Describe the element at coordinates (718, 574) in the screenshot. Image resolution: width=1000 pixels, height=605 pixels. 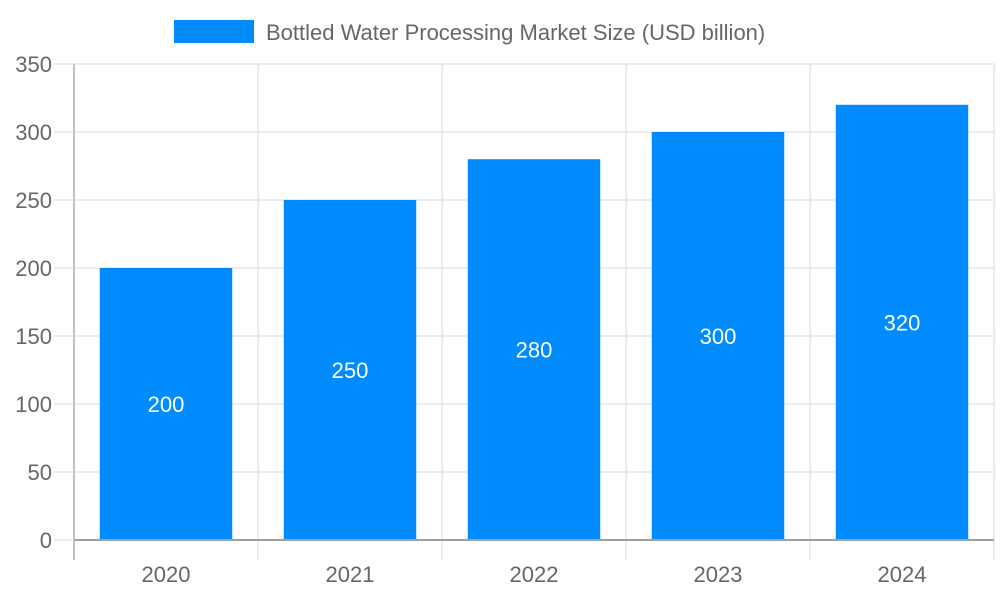
I see `x-tick-label: 2023` at that location.